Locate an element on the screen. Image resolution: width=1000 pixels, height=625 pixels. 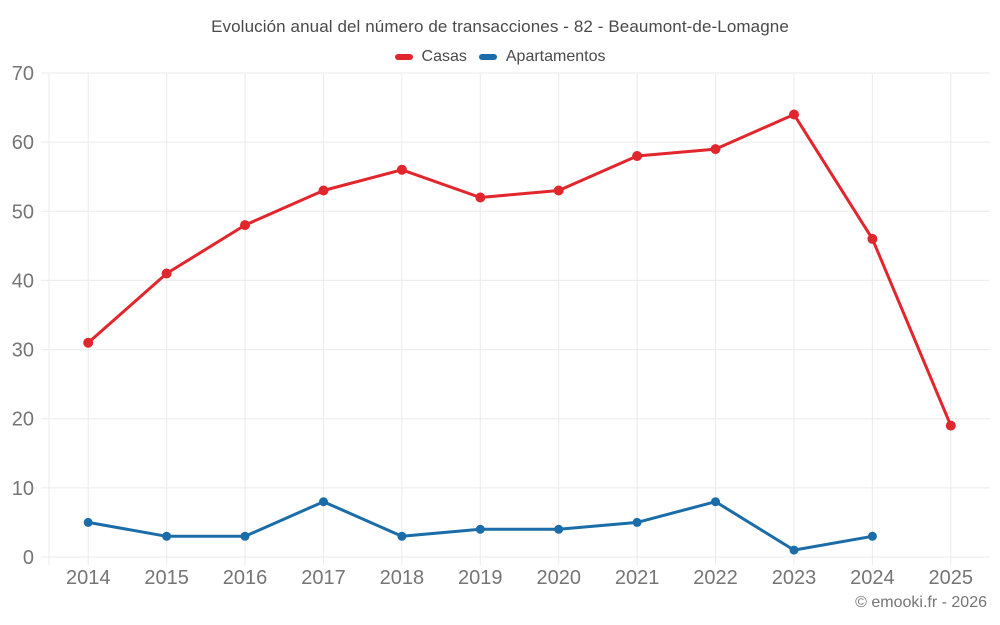
data-point-casas-2016 is located at coordinates (245, 225).